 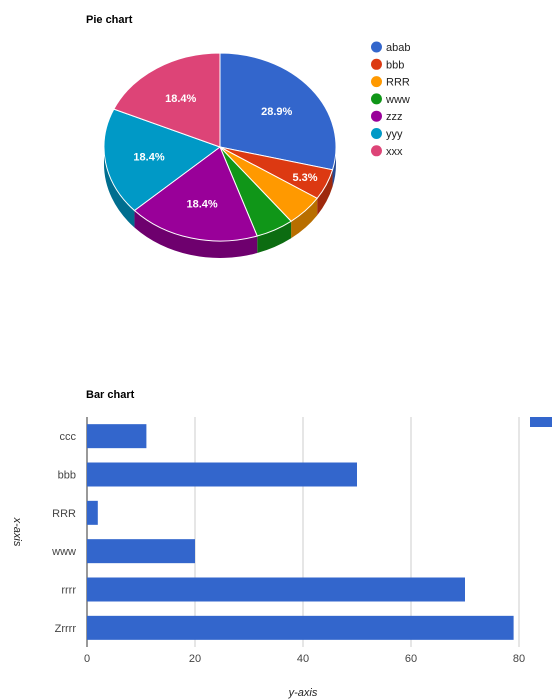 What do you see at coordinates (376, 81) in the screenshot?
I see `legend-marker-RRR` at bounding box center [376, 81].